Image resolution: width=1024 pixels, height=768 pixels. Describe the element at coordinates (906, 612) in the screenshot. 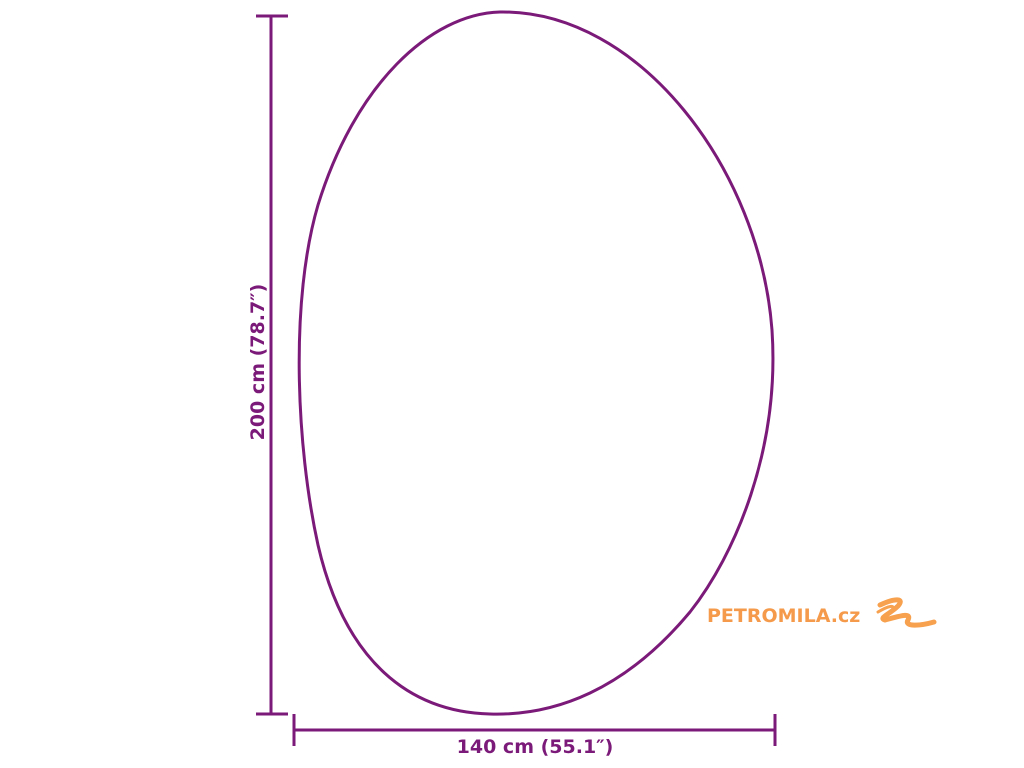

I see `brush-stroke-icon` at that location.